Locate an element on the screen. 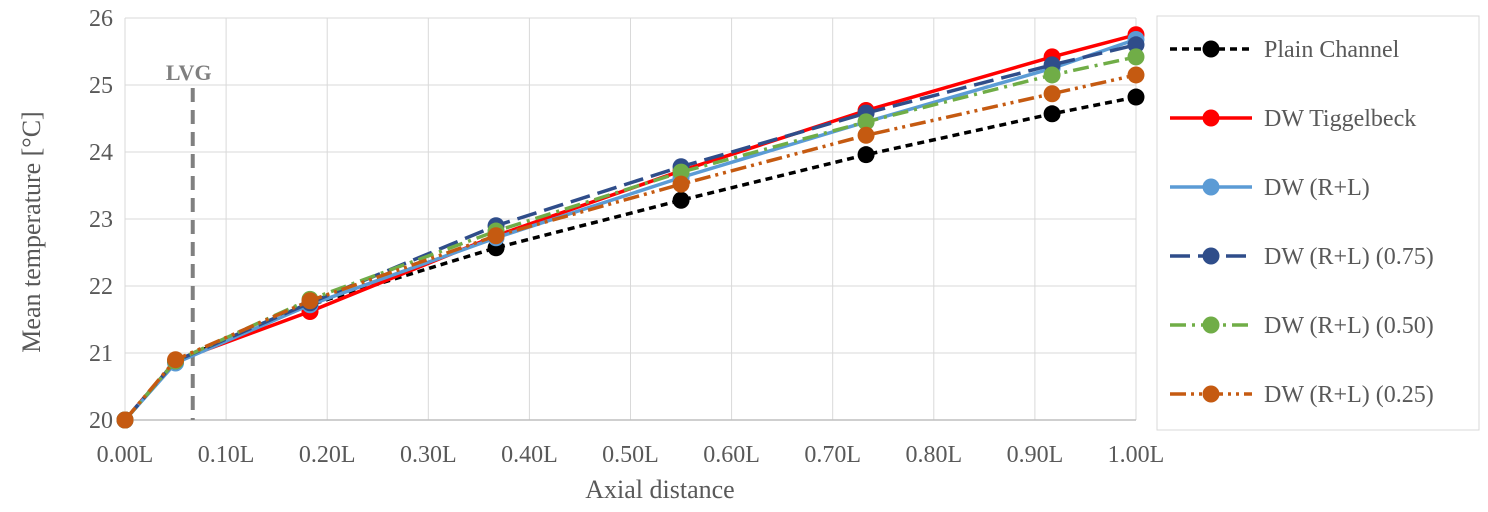 The height and width of the screenshot is (512, 1488). legend-label: DW (R+L) (0.50) is located at coordinates (1349, 326).